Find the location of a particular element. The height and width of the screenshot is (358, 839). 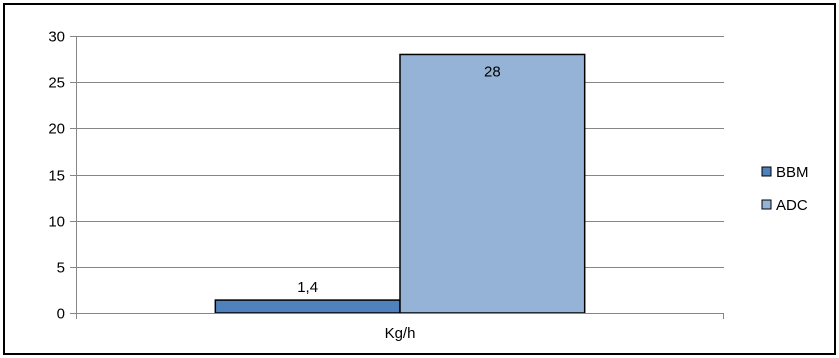

x-tick-label: Kg/h is located at coordinates (400, 333).